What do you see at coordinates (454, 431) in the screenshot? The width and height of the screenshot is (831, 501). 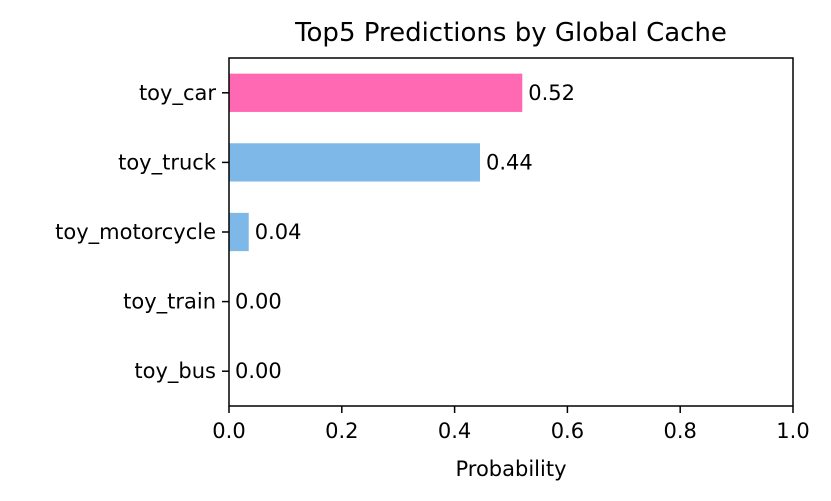 I see `x-tick-label: 0.4` at bounding box center [454, 431].